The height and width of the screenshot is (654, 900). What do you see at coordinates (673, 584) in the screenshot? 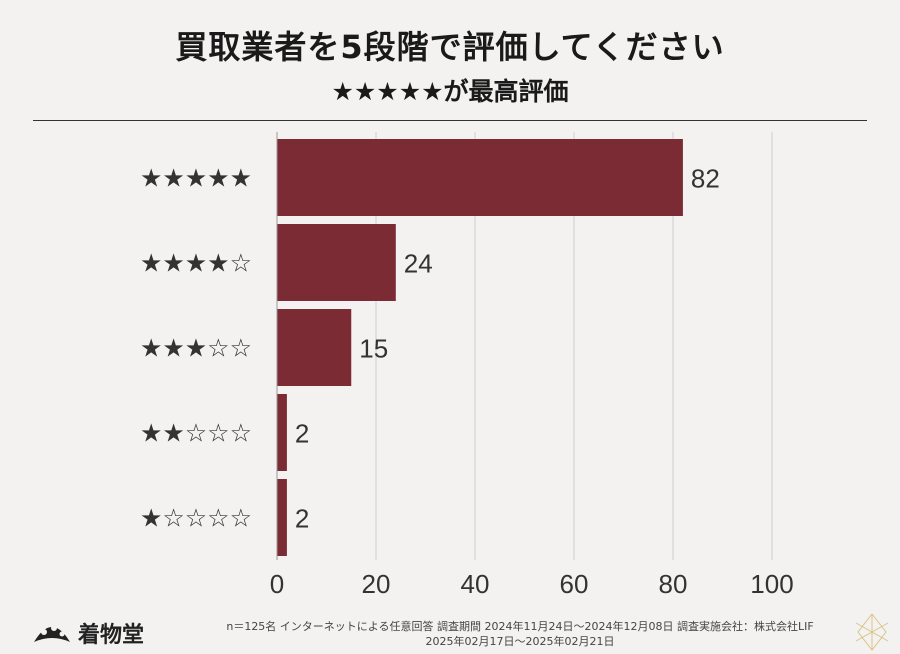
I see `x-tick-label-80: 80` at bounding box center [673, 584].